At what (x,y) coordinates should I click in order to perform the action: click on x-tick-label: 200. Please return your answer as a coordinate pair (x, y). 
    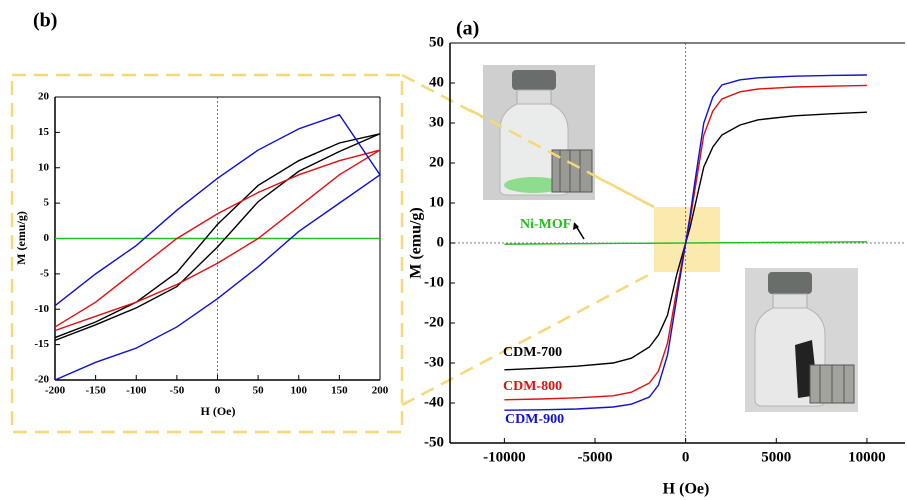
    Looking at the image, I should click on (380, 391).